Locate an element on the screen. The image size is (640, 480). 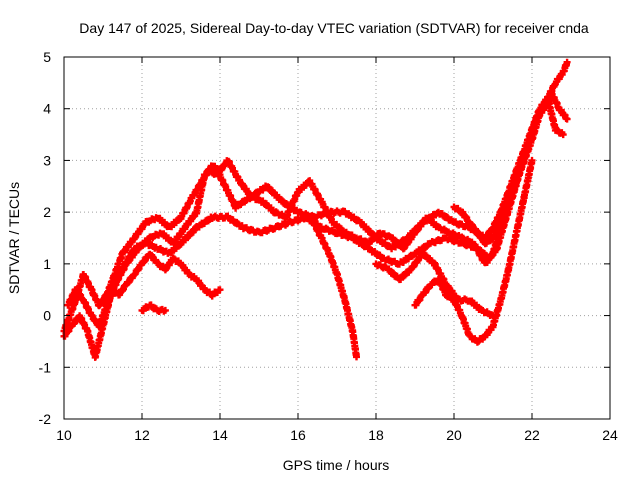
y-tick-label: 5 is located at coordinates (47, 57).